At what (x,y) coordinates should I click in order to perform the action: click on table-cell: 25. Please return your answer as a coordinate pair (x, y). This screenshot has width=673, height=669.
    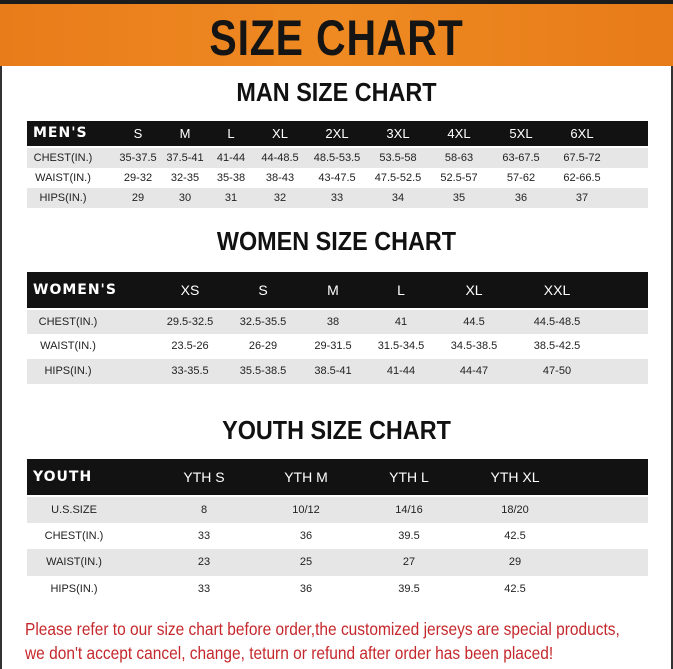
    Looking at the image, I should click on (306, 562).